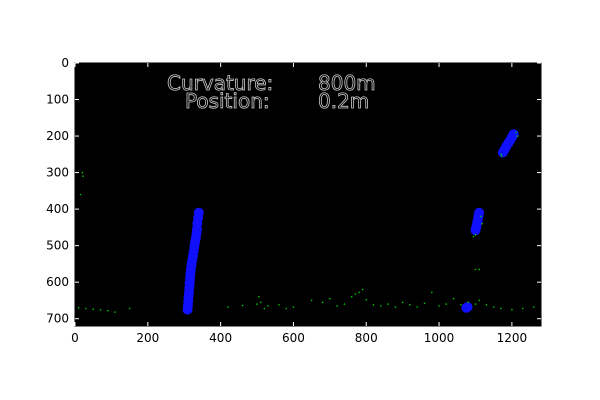  I want to click on y-tick-label-7: 700, so click(57, 319).